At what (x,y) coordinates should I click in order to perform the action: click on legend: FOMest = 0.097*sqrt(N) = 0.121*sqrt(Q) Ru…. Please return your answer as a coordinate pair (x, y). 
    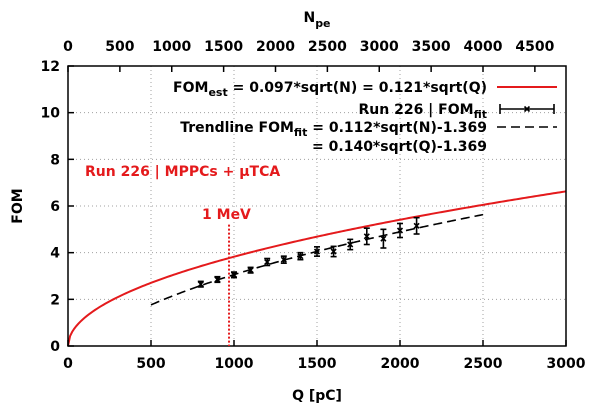
    Looking at the image, I should click on (365, 117).